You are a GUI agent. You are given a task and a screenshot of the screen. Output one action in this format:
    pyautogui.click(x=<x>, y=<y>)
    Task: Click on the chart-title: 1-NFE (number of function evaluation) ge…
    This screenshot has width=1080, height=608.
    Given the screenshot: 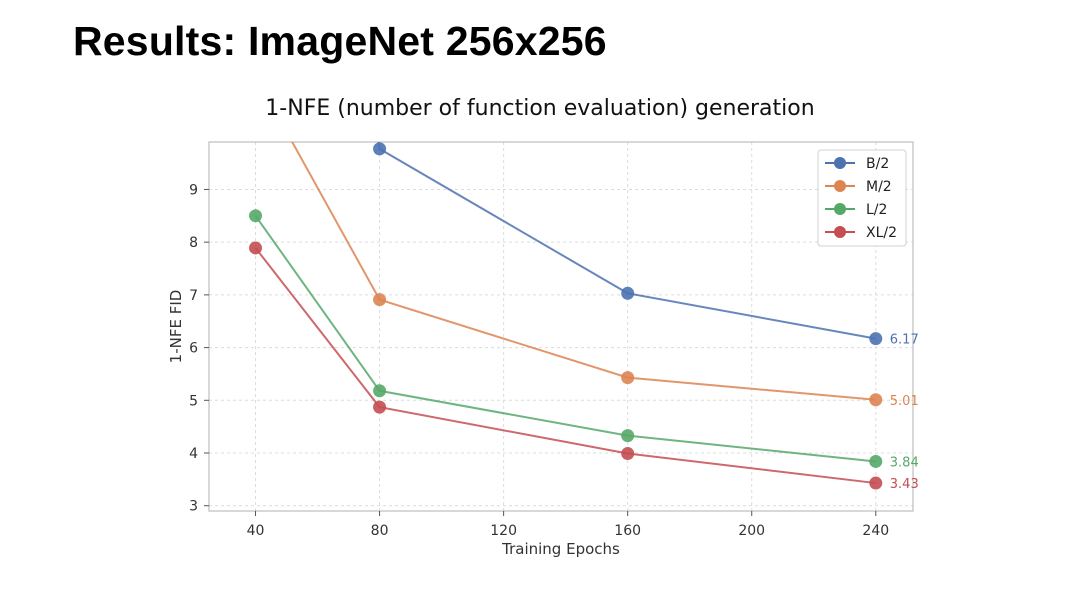 What is the action you would take?
    pyautogui.click(x=540, y=108)
    